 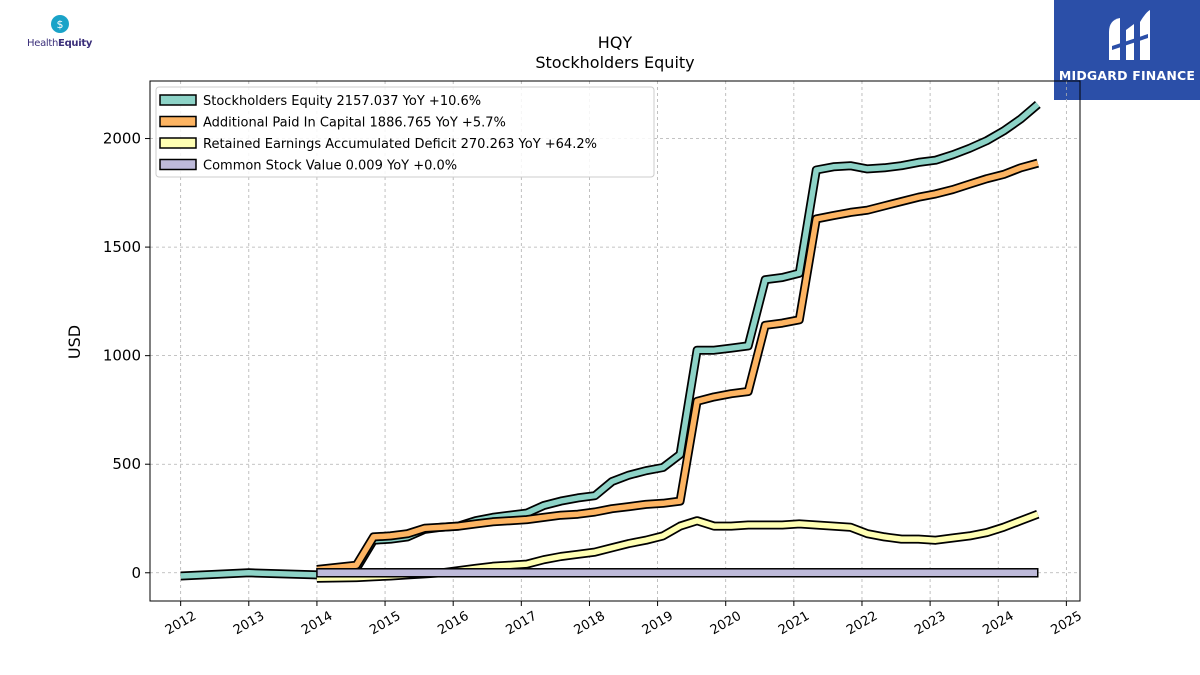 I want to click on legend-swatch-additional-paid-in-capital, so click(x=178, y=121).